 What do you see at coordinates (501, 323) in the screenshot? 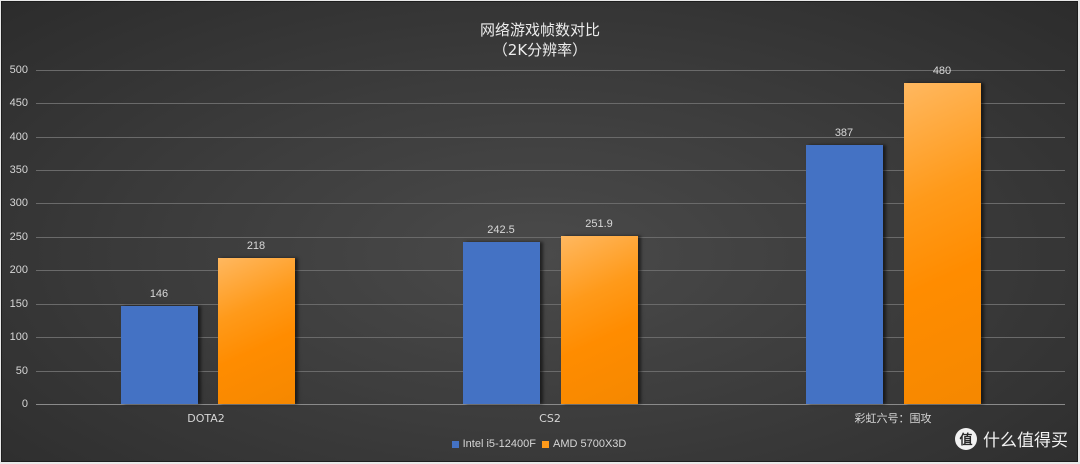
I see `bar-intel-cs2` at bounding box center [501, 323].